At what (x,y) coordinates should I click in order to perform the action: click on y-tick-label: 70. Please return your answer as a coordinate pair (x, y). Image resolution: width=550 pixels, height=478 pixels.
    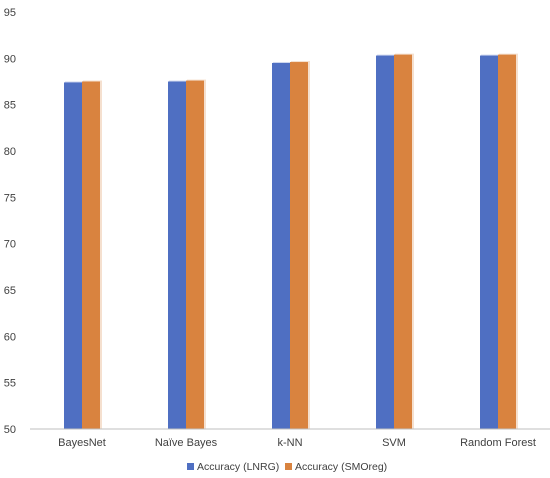
    Looking at the image, I should click on (10, 245).